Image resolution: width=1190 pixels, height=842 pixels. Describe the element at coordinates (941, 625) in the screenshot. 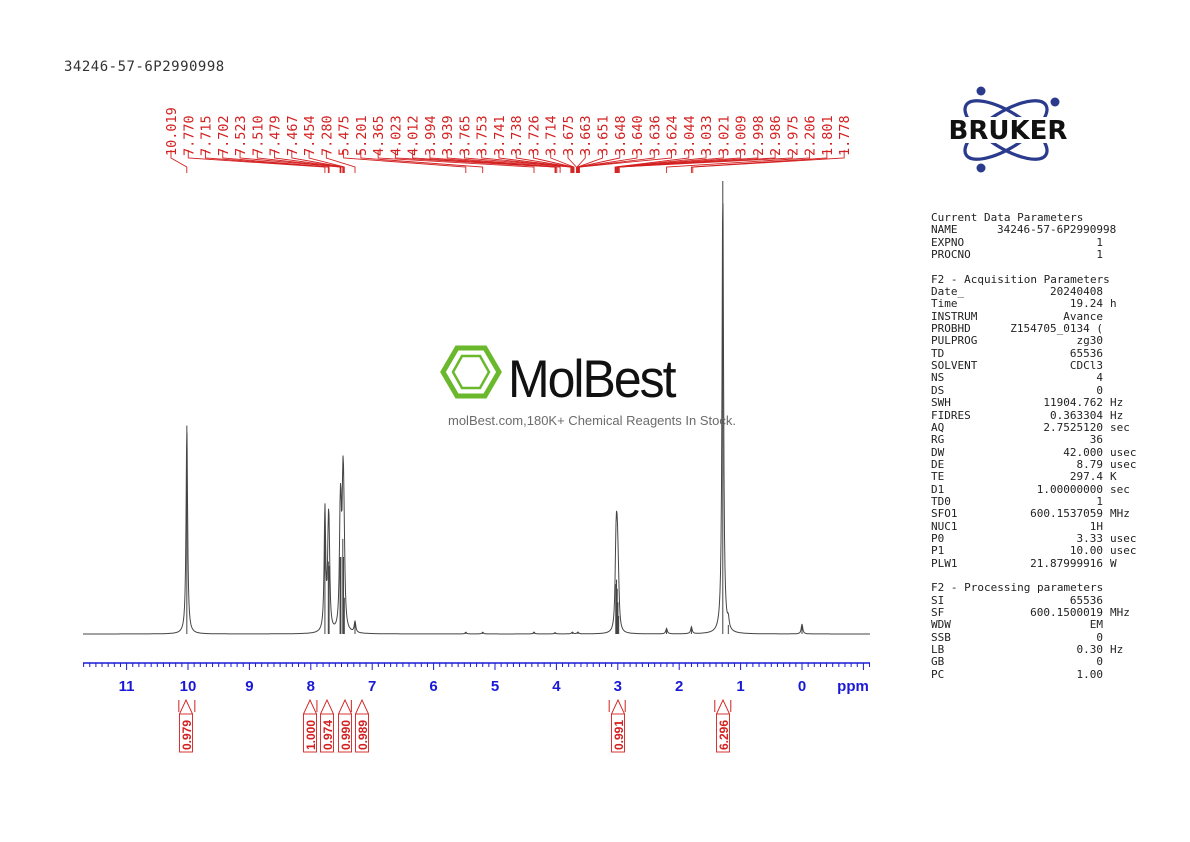

I see `param-key: WDW` at that location.